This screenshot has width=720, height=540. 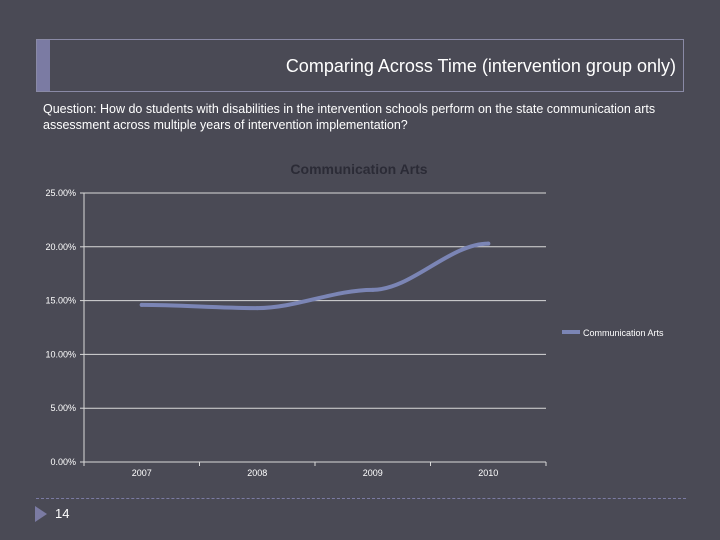 What do you see at coordinates (41, 514) in the screenshot?
I see `footer-arrow-icon` at bounding box center [41, 514].